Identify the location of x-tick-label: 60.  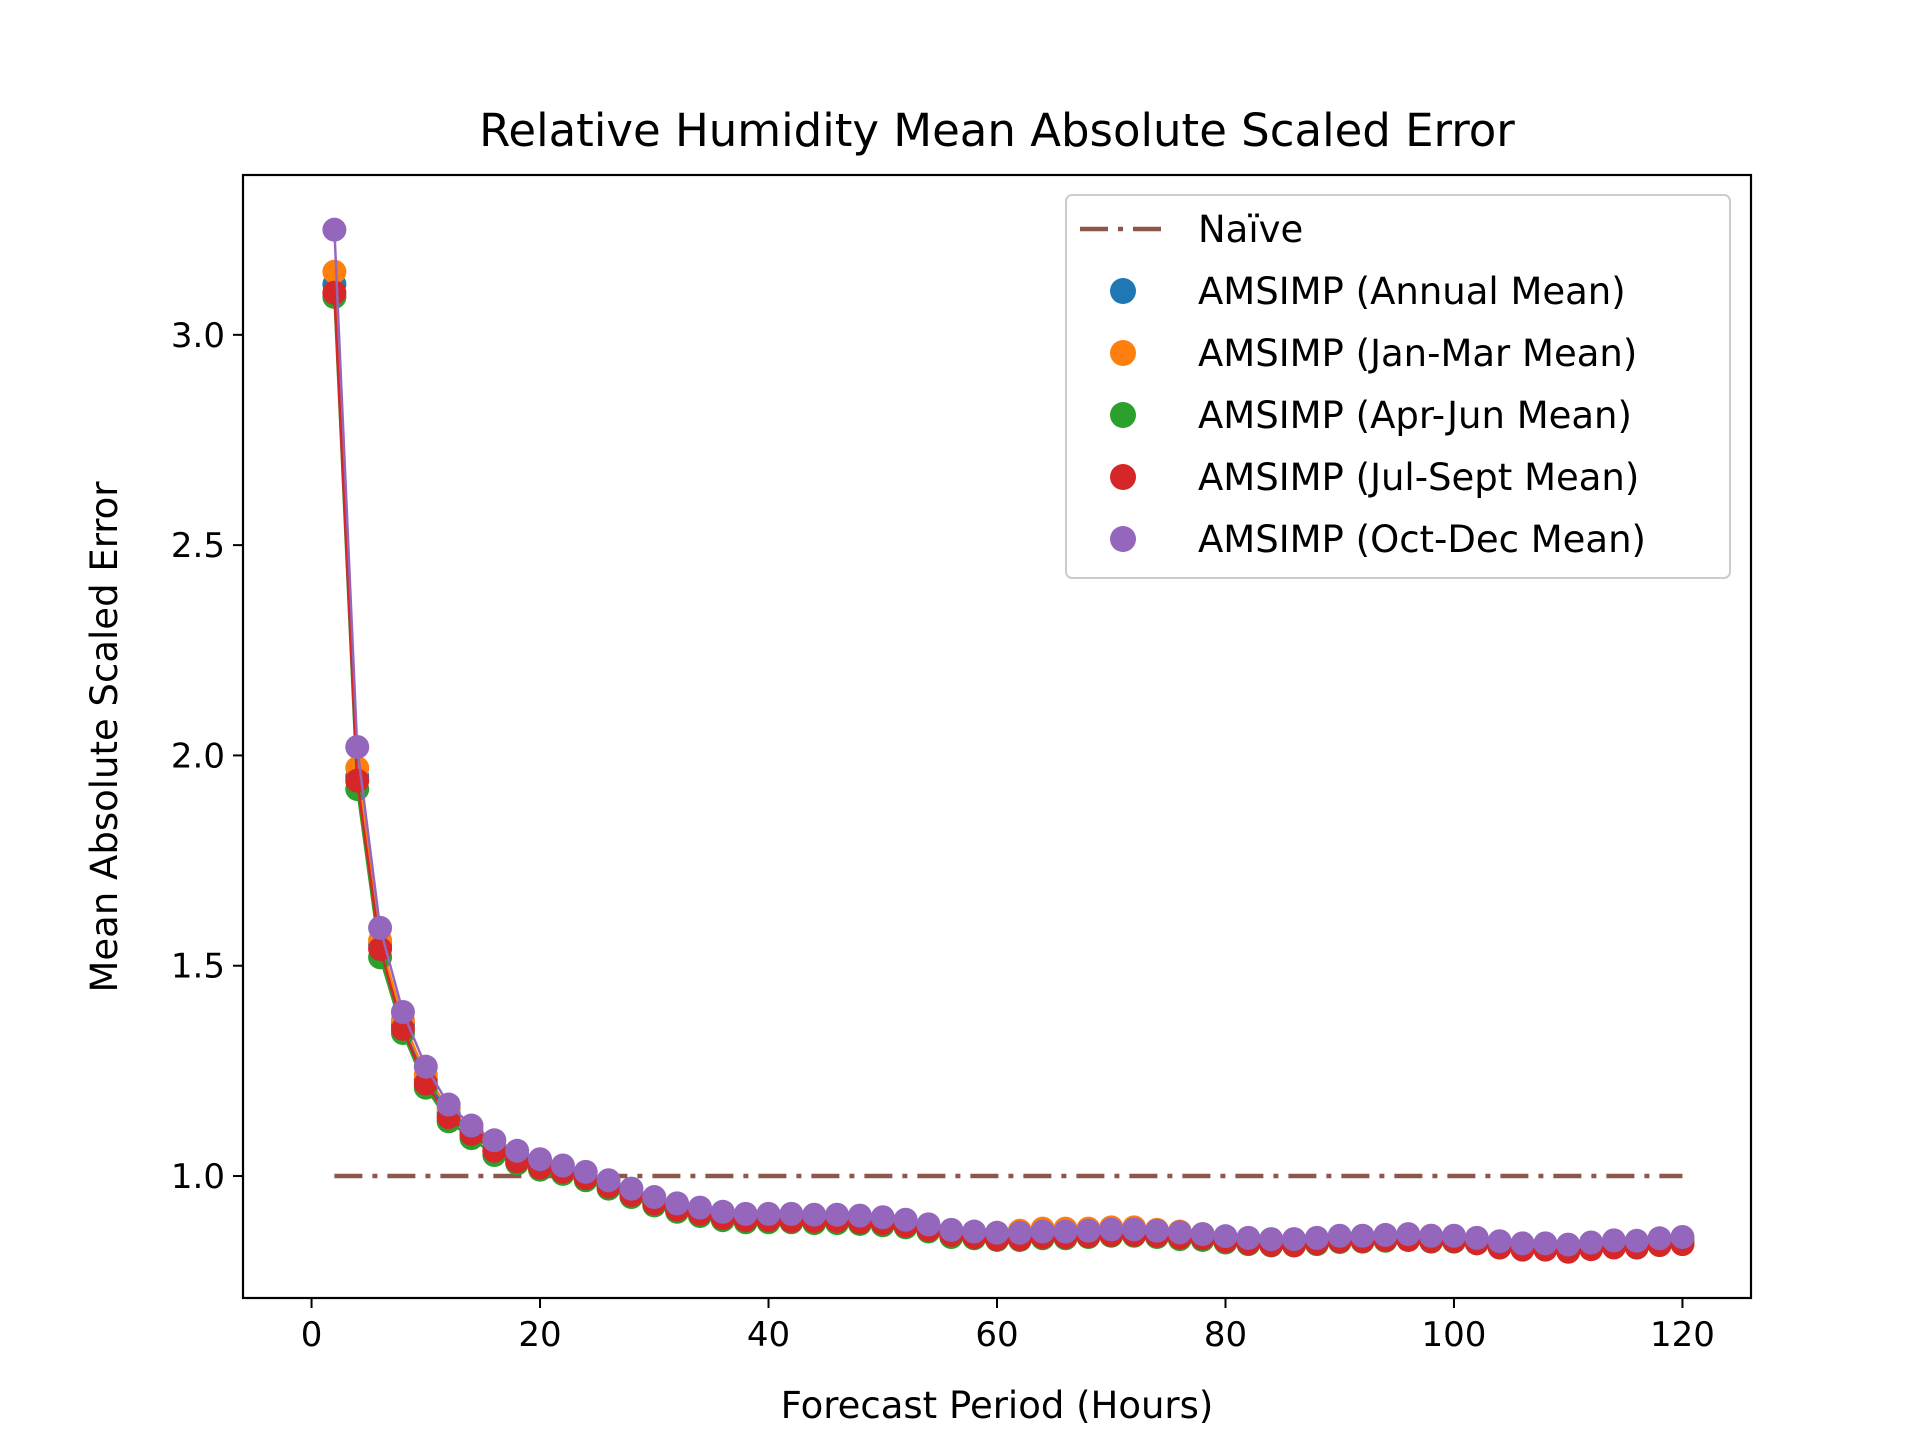
(996, 1335).